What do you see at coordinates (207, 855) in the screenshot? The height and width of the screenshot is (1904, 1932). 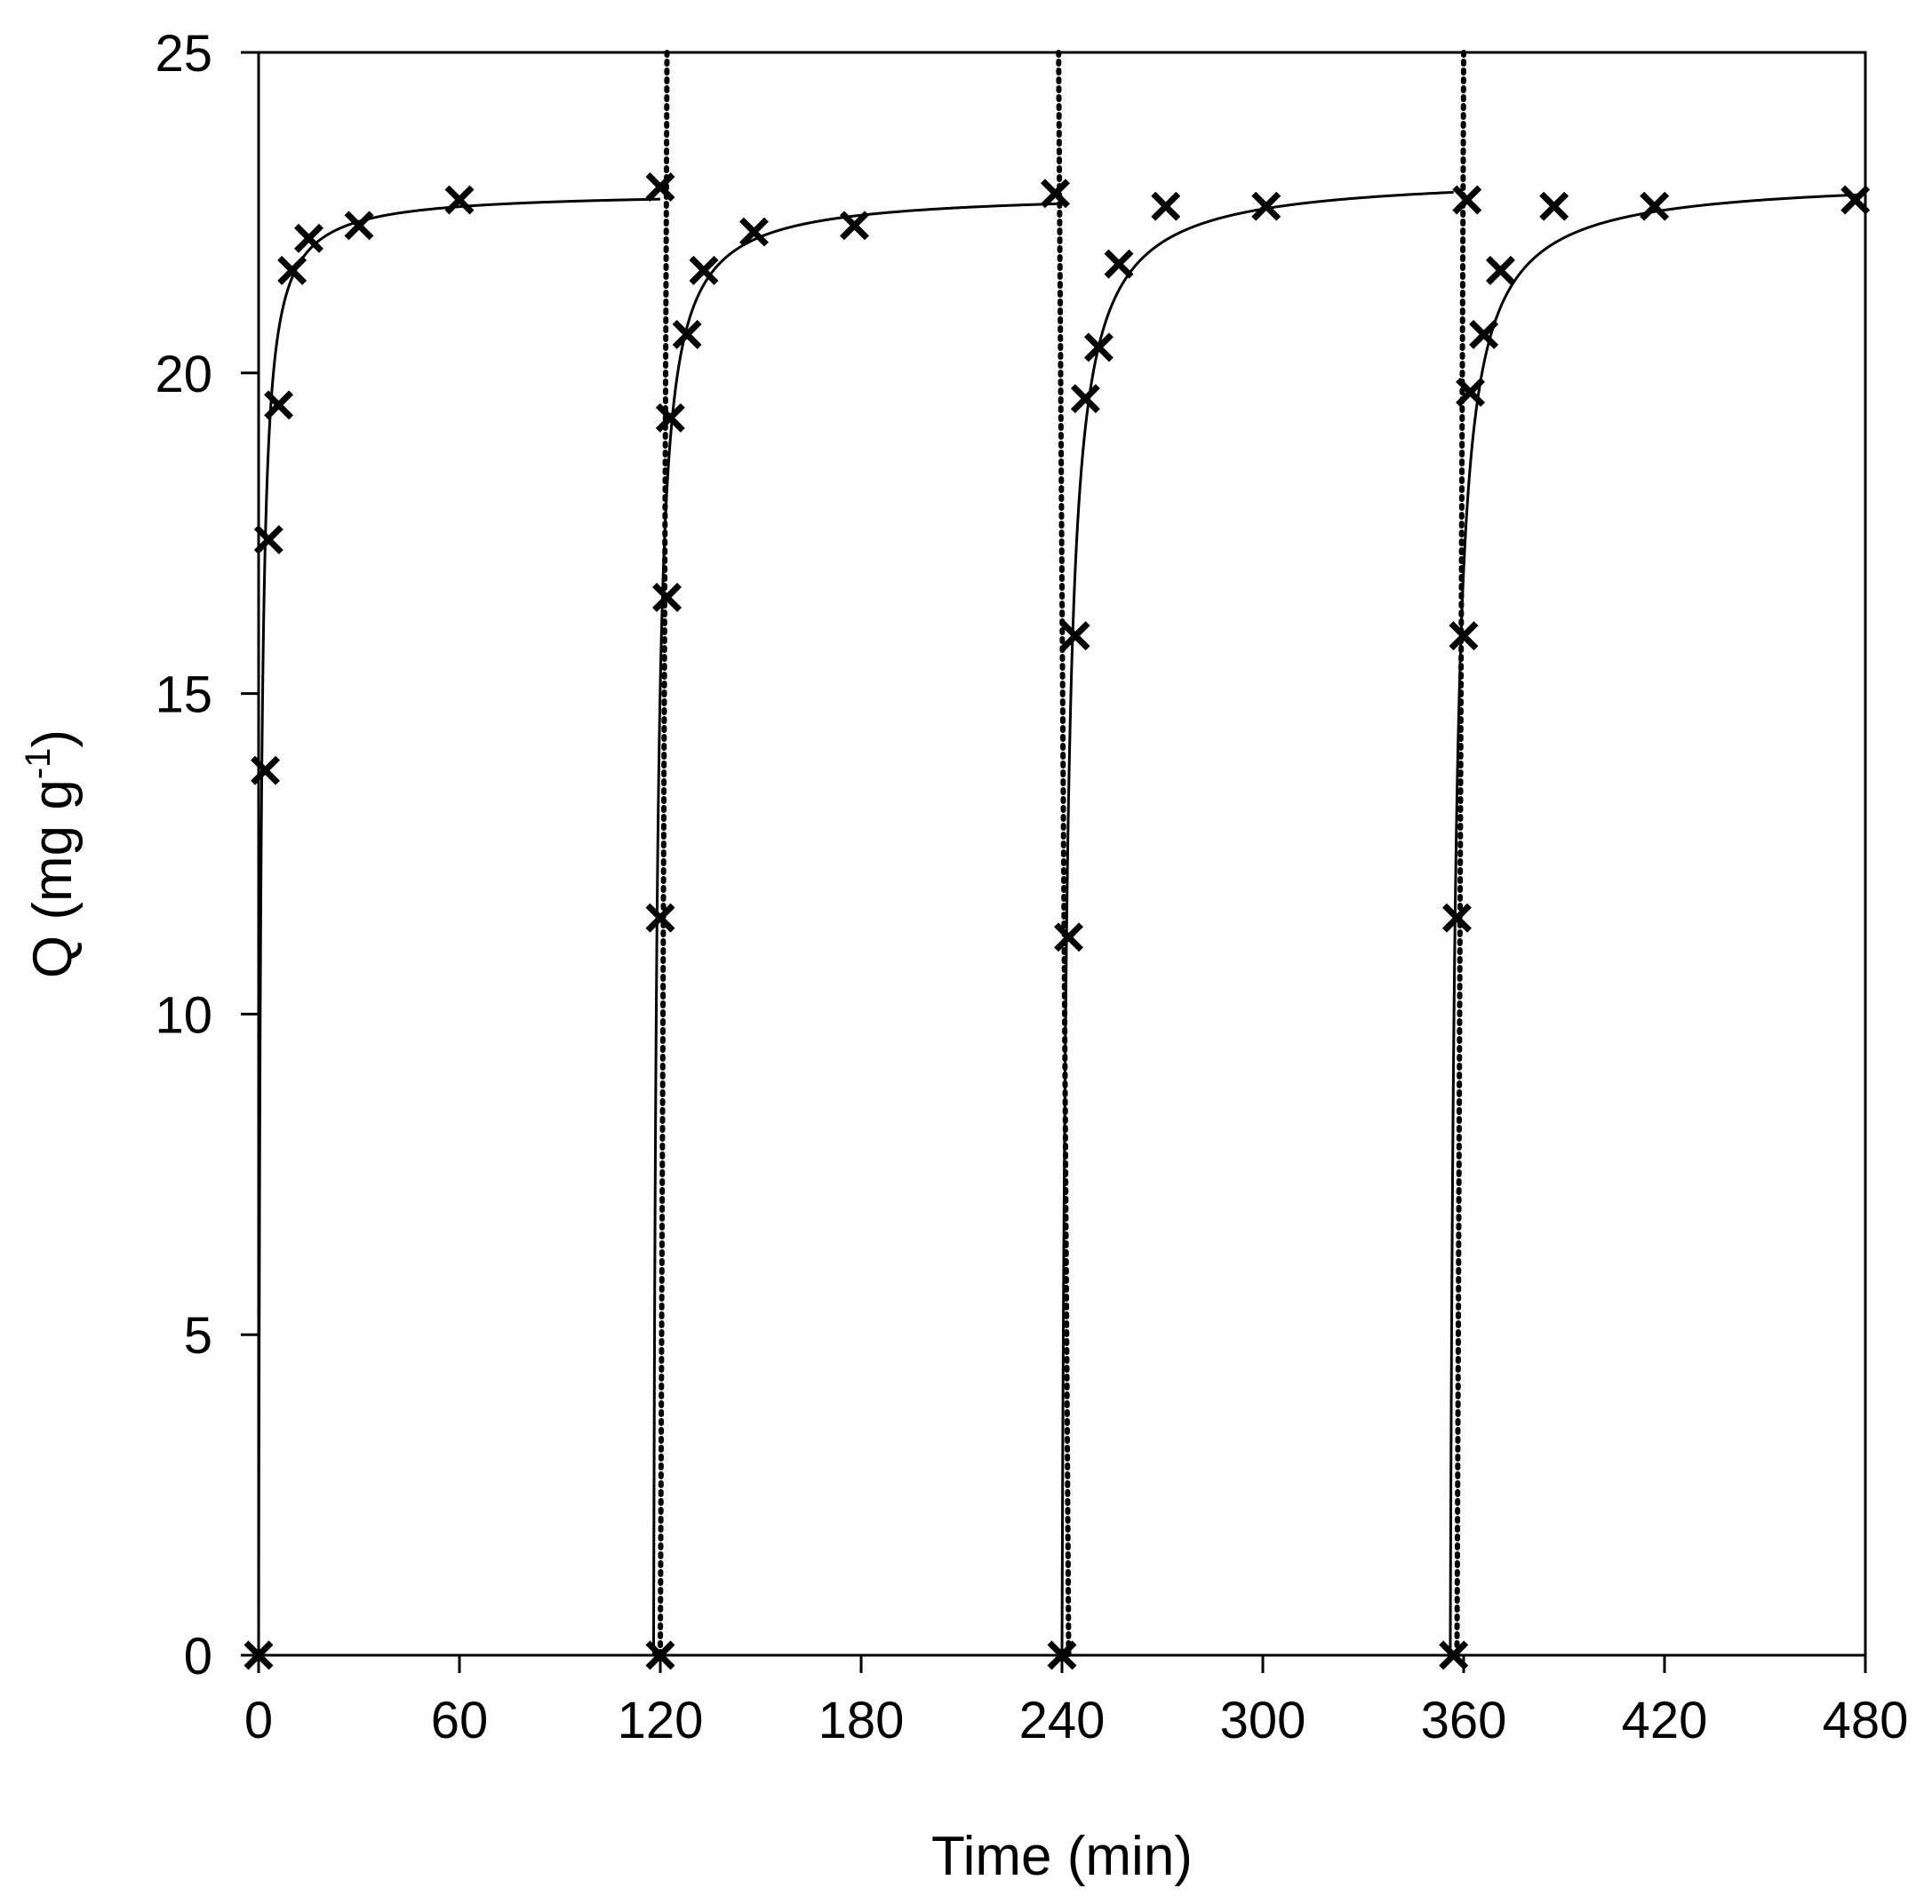 I see `y-axis: 0 5 10 15 20 25` at bounding box center [207, 855].